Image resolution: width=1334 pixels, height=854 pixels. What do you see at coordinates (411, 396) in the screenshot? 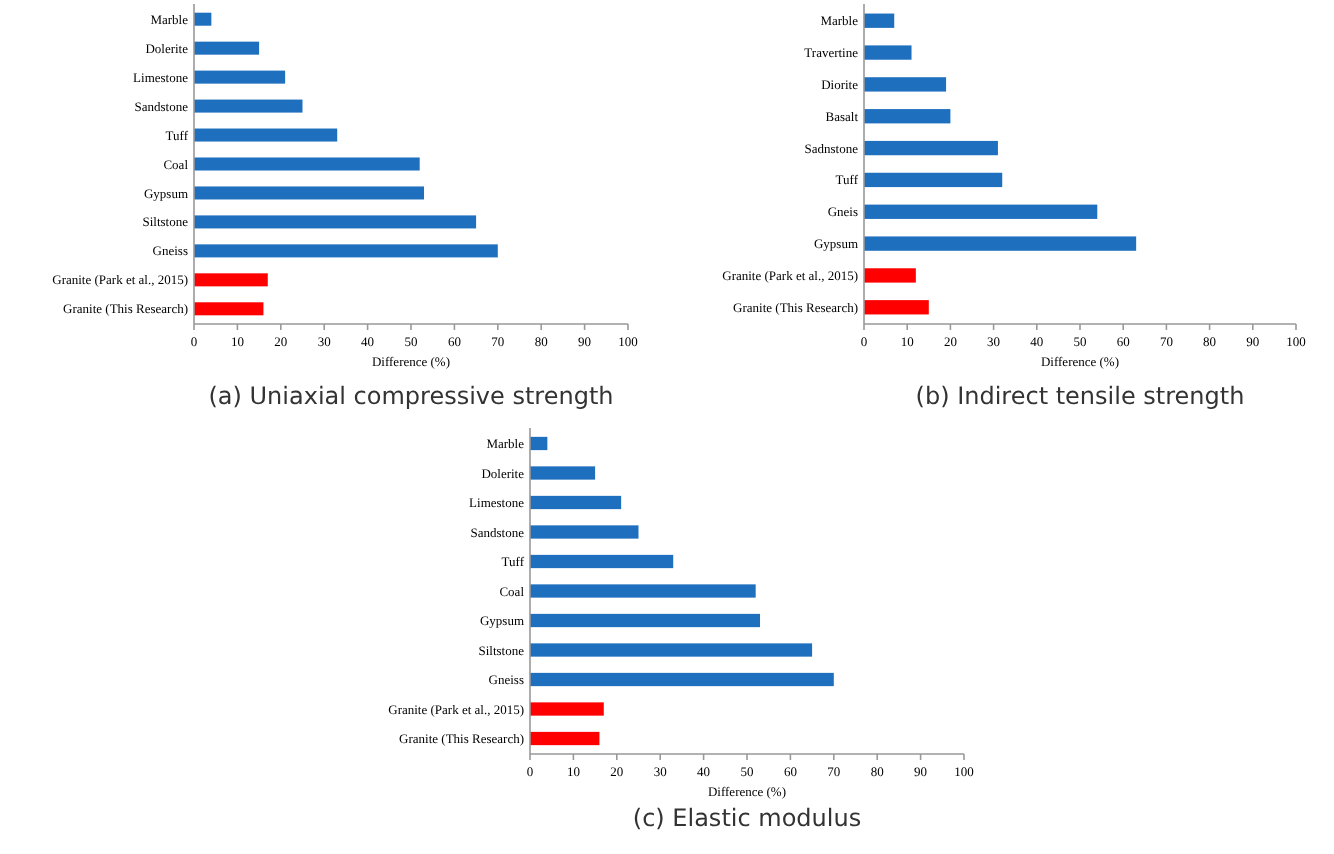
I see `text: (a) Uniaxial compressive strength` at bounding box center [411, 396].